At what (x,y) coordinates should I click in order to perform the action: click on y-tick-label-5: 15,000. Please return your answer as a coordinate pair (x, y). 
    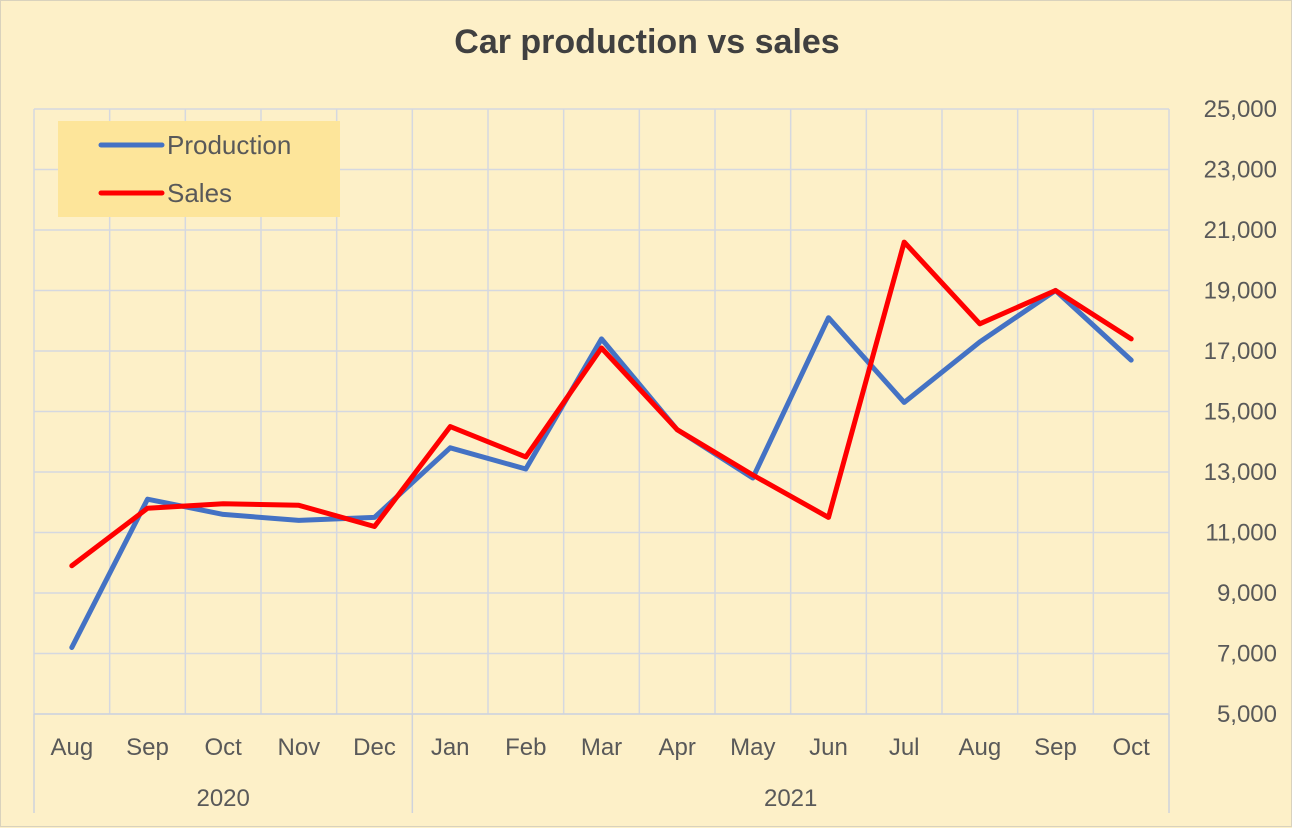
    Looking at the image, I should click on (1240, 412).